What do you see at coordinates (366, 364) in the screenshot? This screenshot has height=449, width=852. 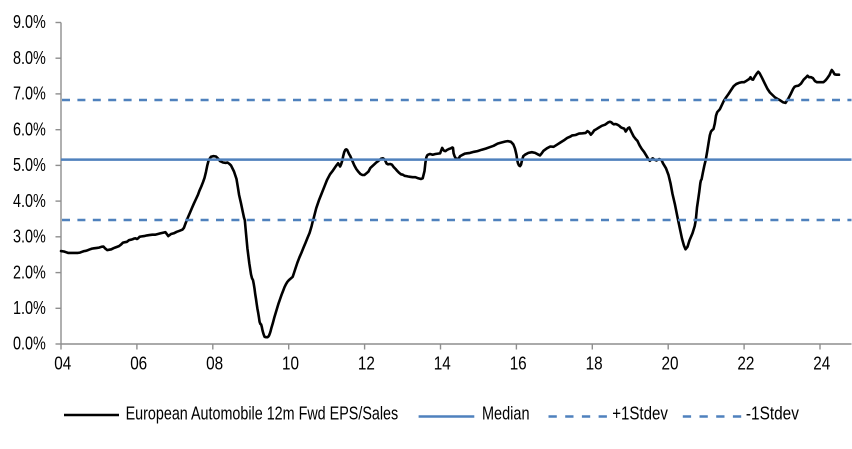 I see `svg-text: 12` at bounding box center [366, 364].